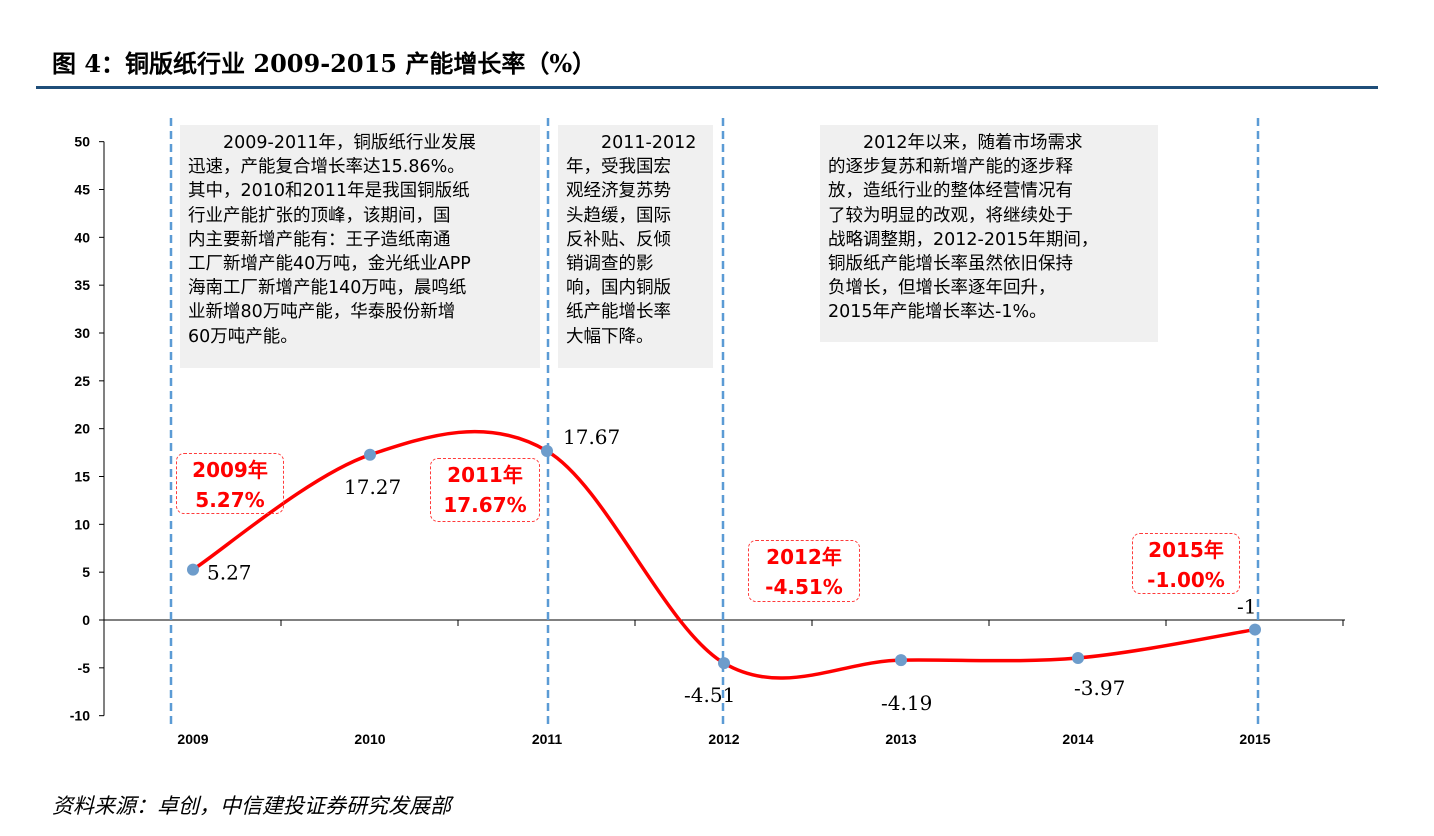 The image size is (1434, 836). I want to click on data-point-2011, so click(547, 450).